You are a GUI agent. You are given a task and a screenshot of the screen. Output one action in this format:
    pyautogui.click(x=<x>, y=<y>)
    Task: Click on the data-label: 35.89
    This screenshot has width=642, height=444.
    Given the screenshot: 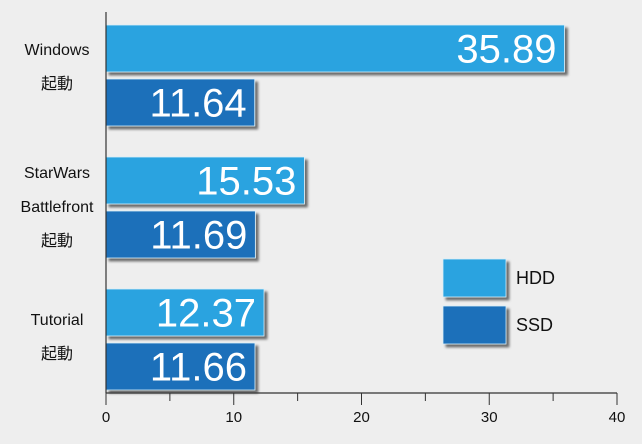 What is the action you would take?
    pyautogui.click(x=506, y=50)
    